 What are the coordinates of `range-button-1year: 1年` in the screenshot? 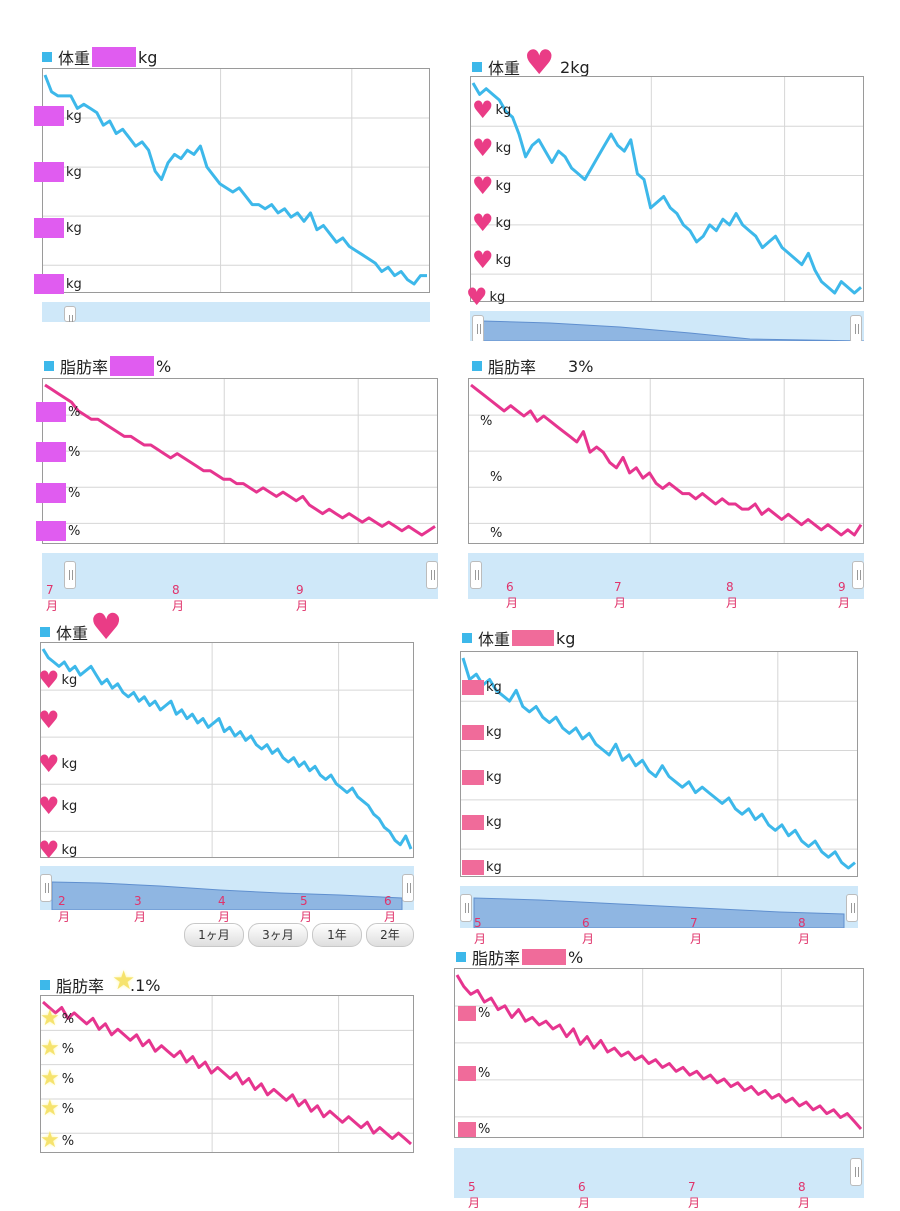 It's located at (337, 935).